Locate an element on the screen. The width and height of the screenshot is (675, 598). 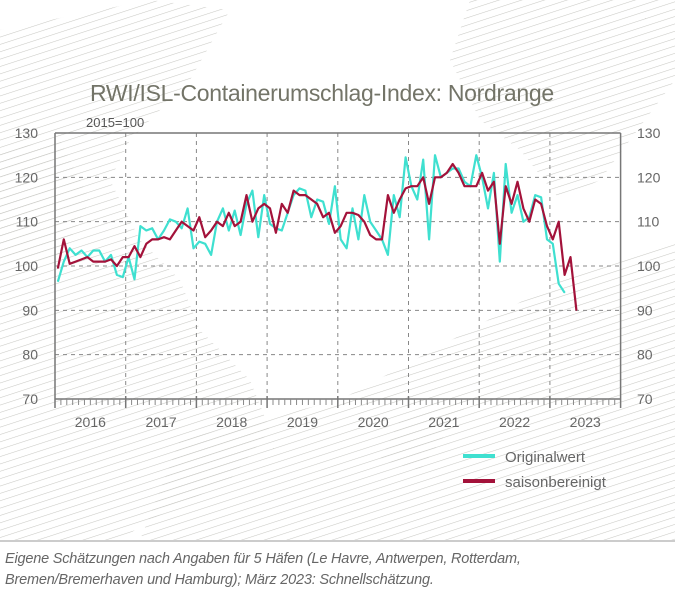
y-tick-label-left: 110 is located at coordinates (27, 222).